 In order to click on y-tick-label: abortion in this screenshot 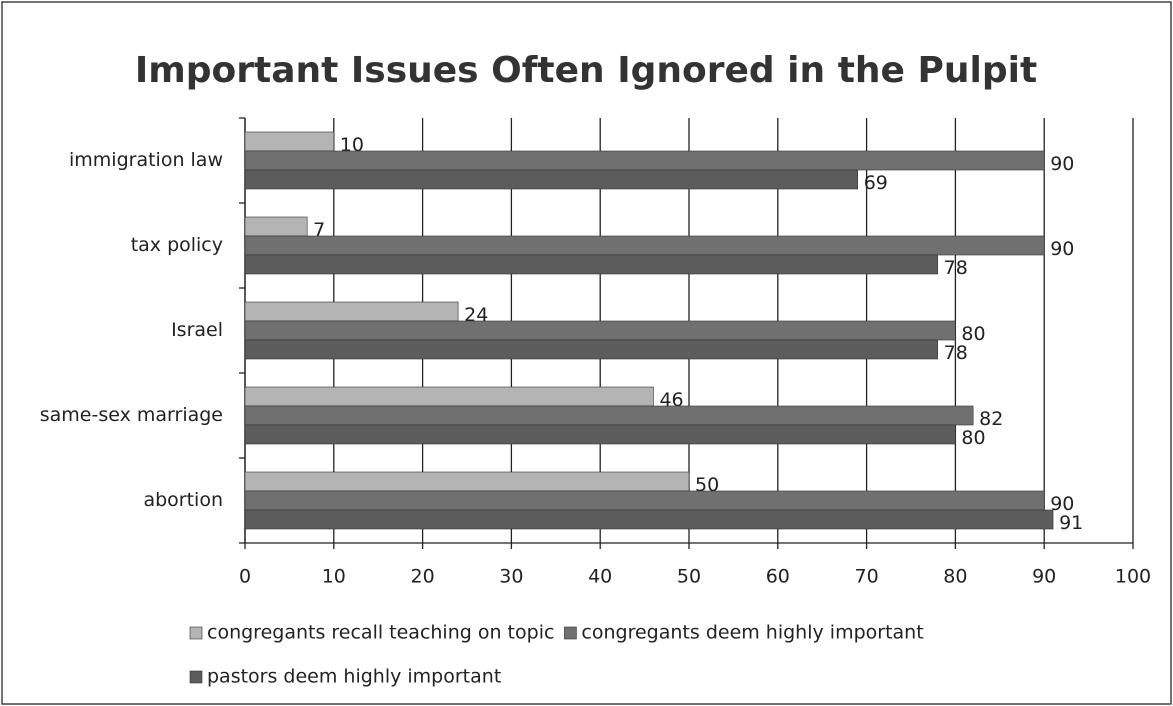, I will do `click(183, 500)`.